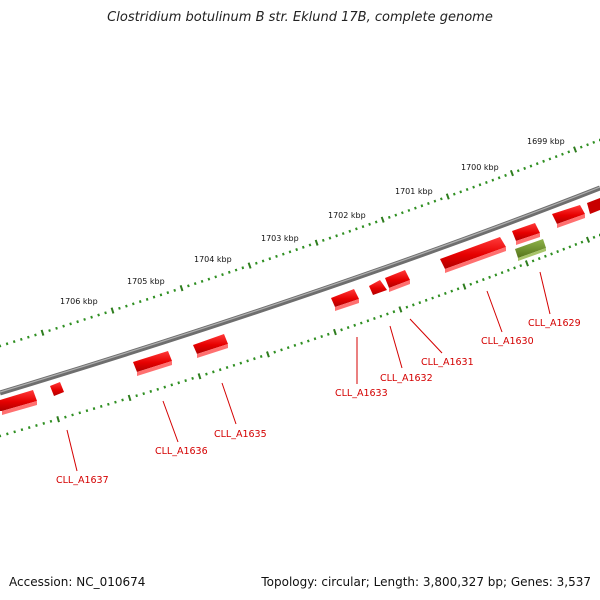  I want to click on gene-label: CLL_A1632, so click(406, 378).